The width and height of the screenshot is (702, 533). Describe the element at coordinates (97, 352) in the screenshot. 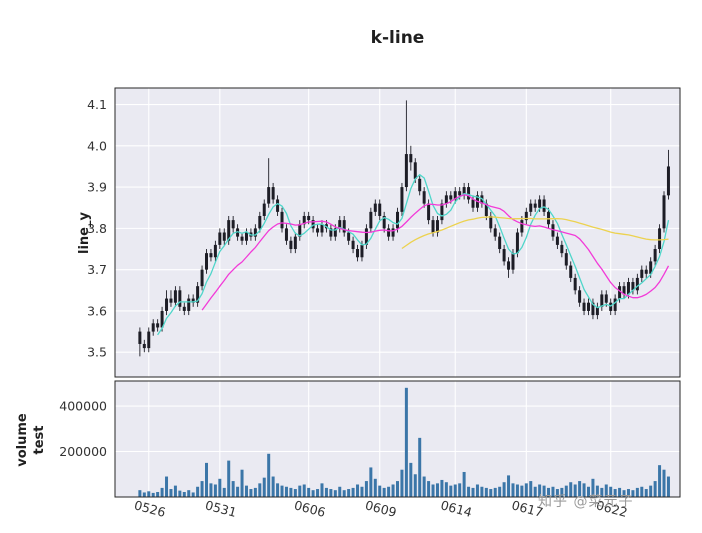

I see `price-ytick-label: 3.5` at that location.